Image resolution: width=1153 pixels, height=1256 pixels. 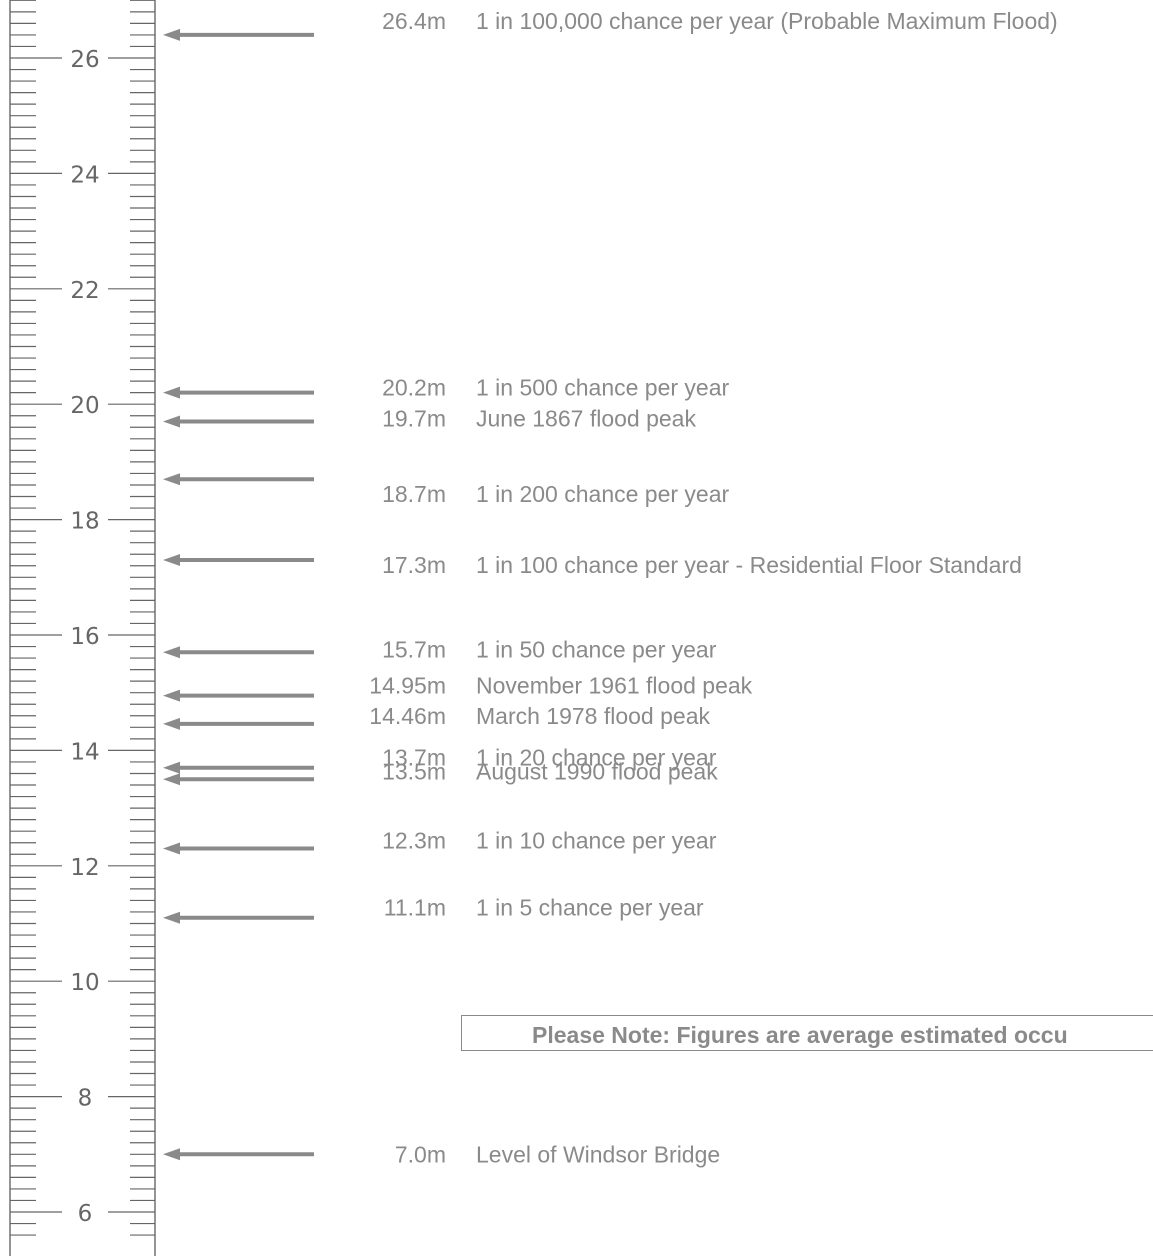 What do you see at coordinates (603, 388) in the screenshot?
I see `level-description: 1 in 500 chance per year` at bounding box center [603, 388].